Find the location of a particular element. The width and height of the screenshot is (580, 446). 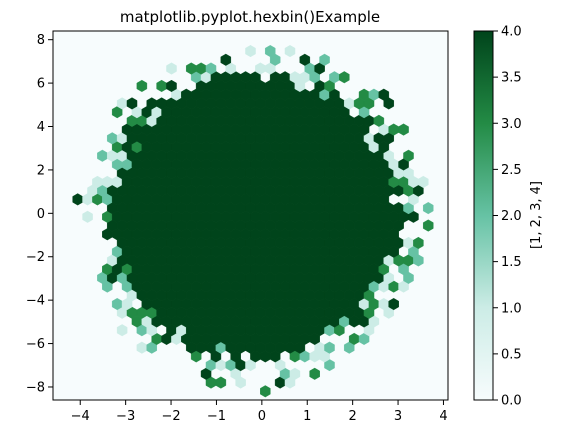

x-tick-label: −3 is located at coordinates (125, 416).